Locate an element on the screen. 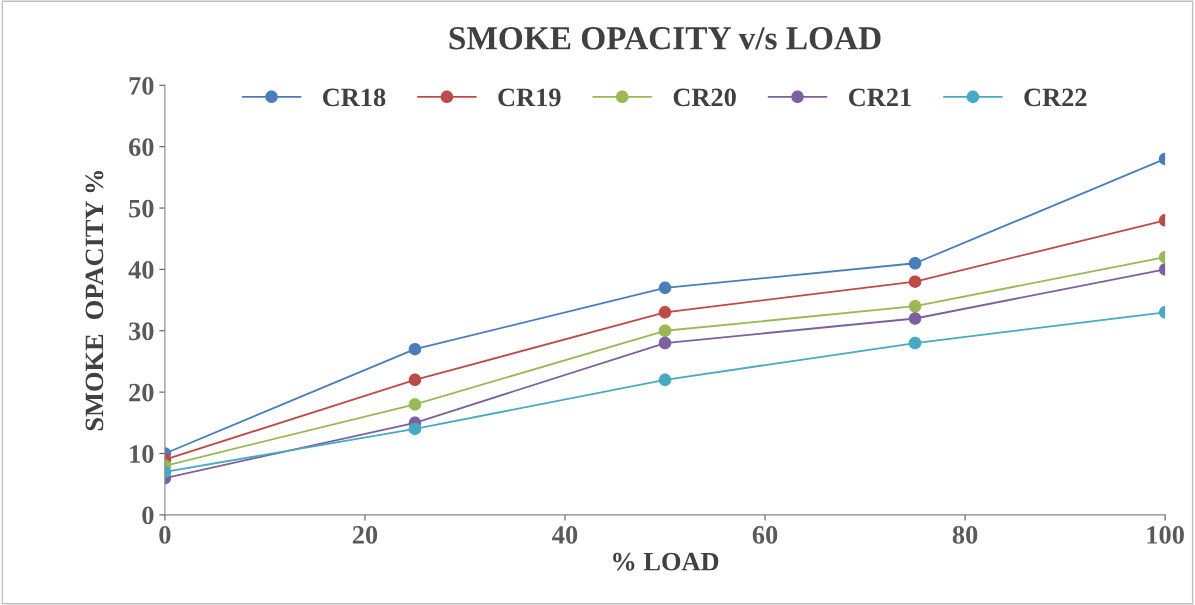  y-tick-label: 0 is located at coordinates (148, 515).